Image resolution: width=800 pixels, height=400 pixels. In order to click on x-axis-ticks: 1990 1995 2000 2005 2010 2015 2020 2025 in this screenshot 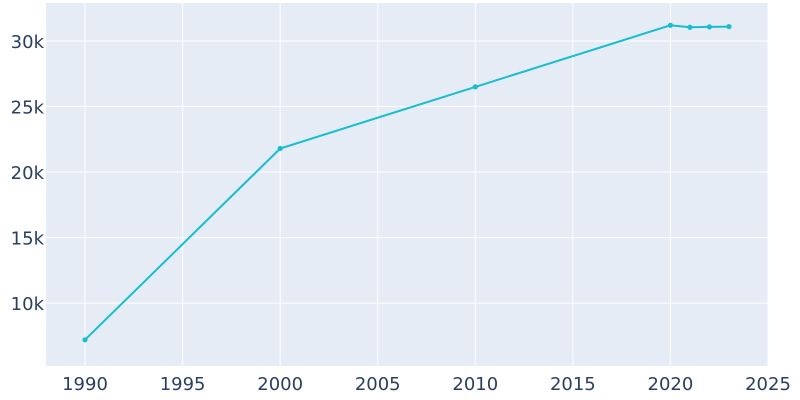, I will do `click(426, 384)`.